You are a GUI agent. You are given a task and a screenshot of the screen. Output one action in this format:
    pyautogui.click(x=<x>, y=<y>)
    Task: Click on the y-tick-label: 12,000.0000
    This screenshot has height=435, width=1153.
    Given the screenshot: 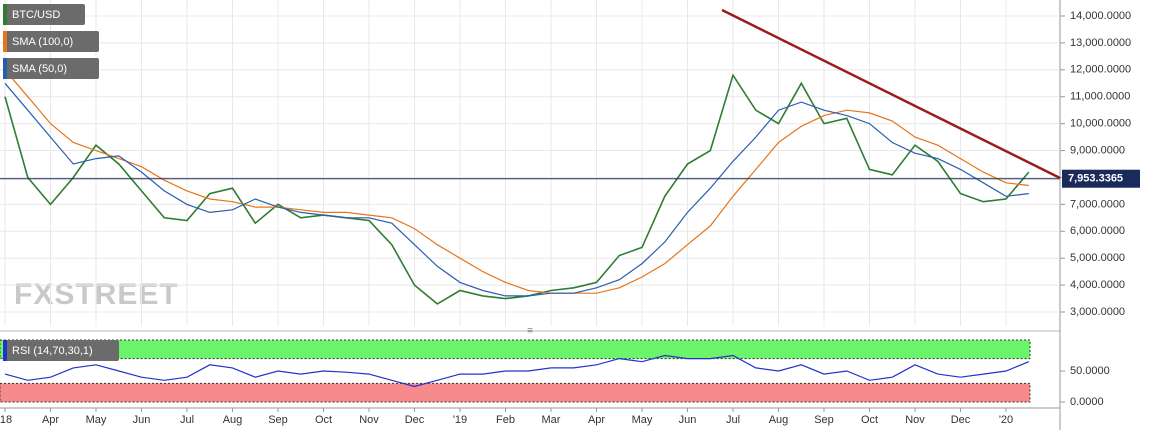 What is the action you would take?
    pyautogui.click(x=1100, y=70)
    